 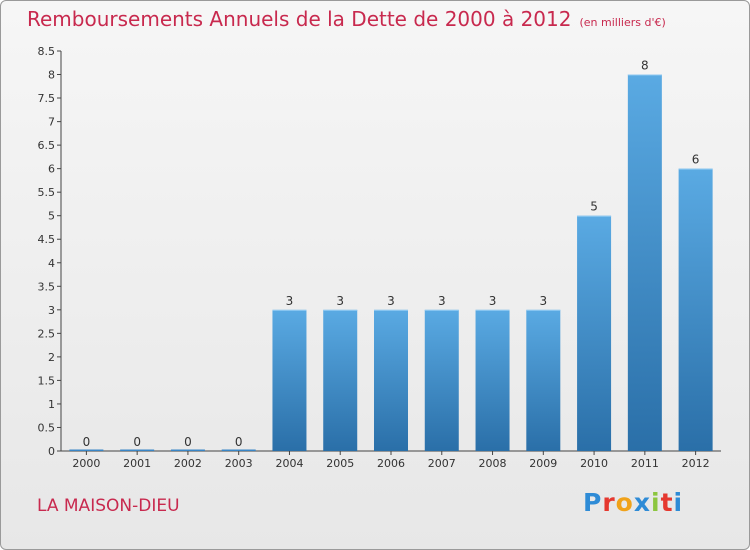 I want to click on y-tick-label: 4.5, so click(x=47, y=239).